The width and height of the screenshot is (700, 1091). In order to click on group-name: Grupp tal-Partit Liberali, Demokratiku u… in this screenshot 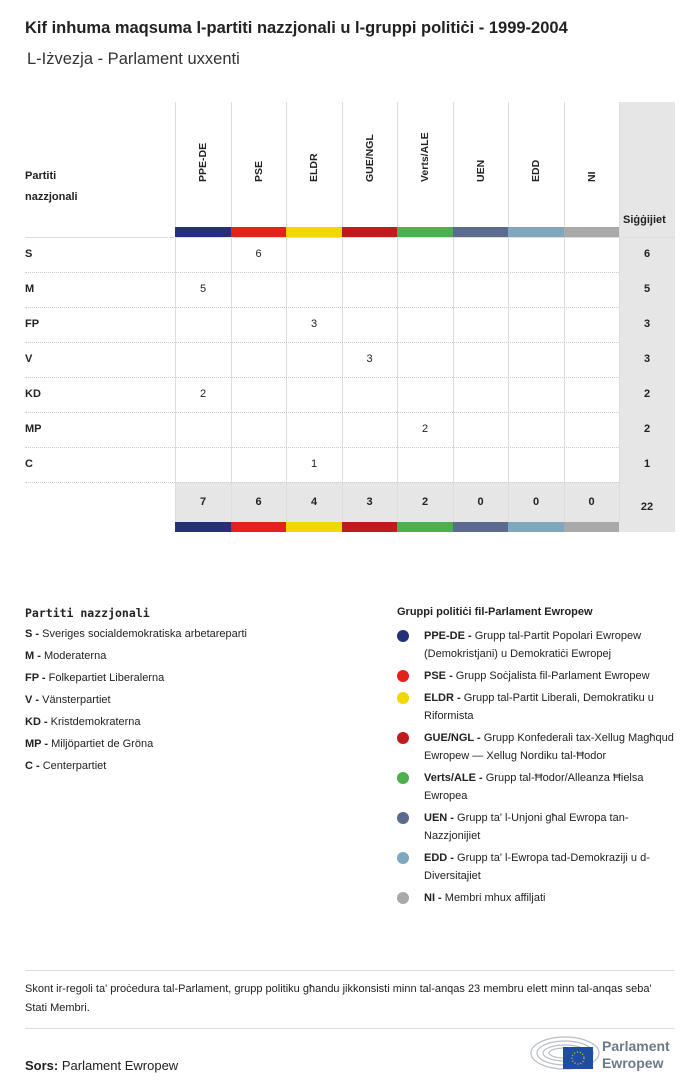, I will do `click(539, 707)`.